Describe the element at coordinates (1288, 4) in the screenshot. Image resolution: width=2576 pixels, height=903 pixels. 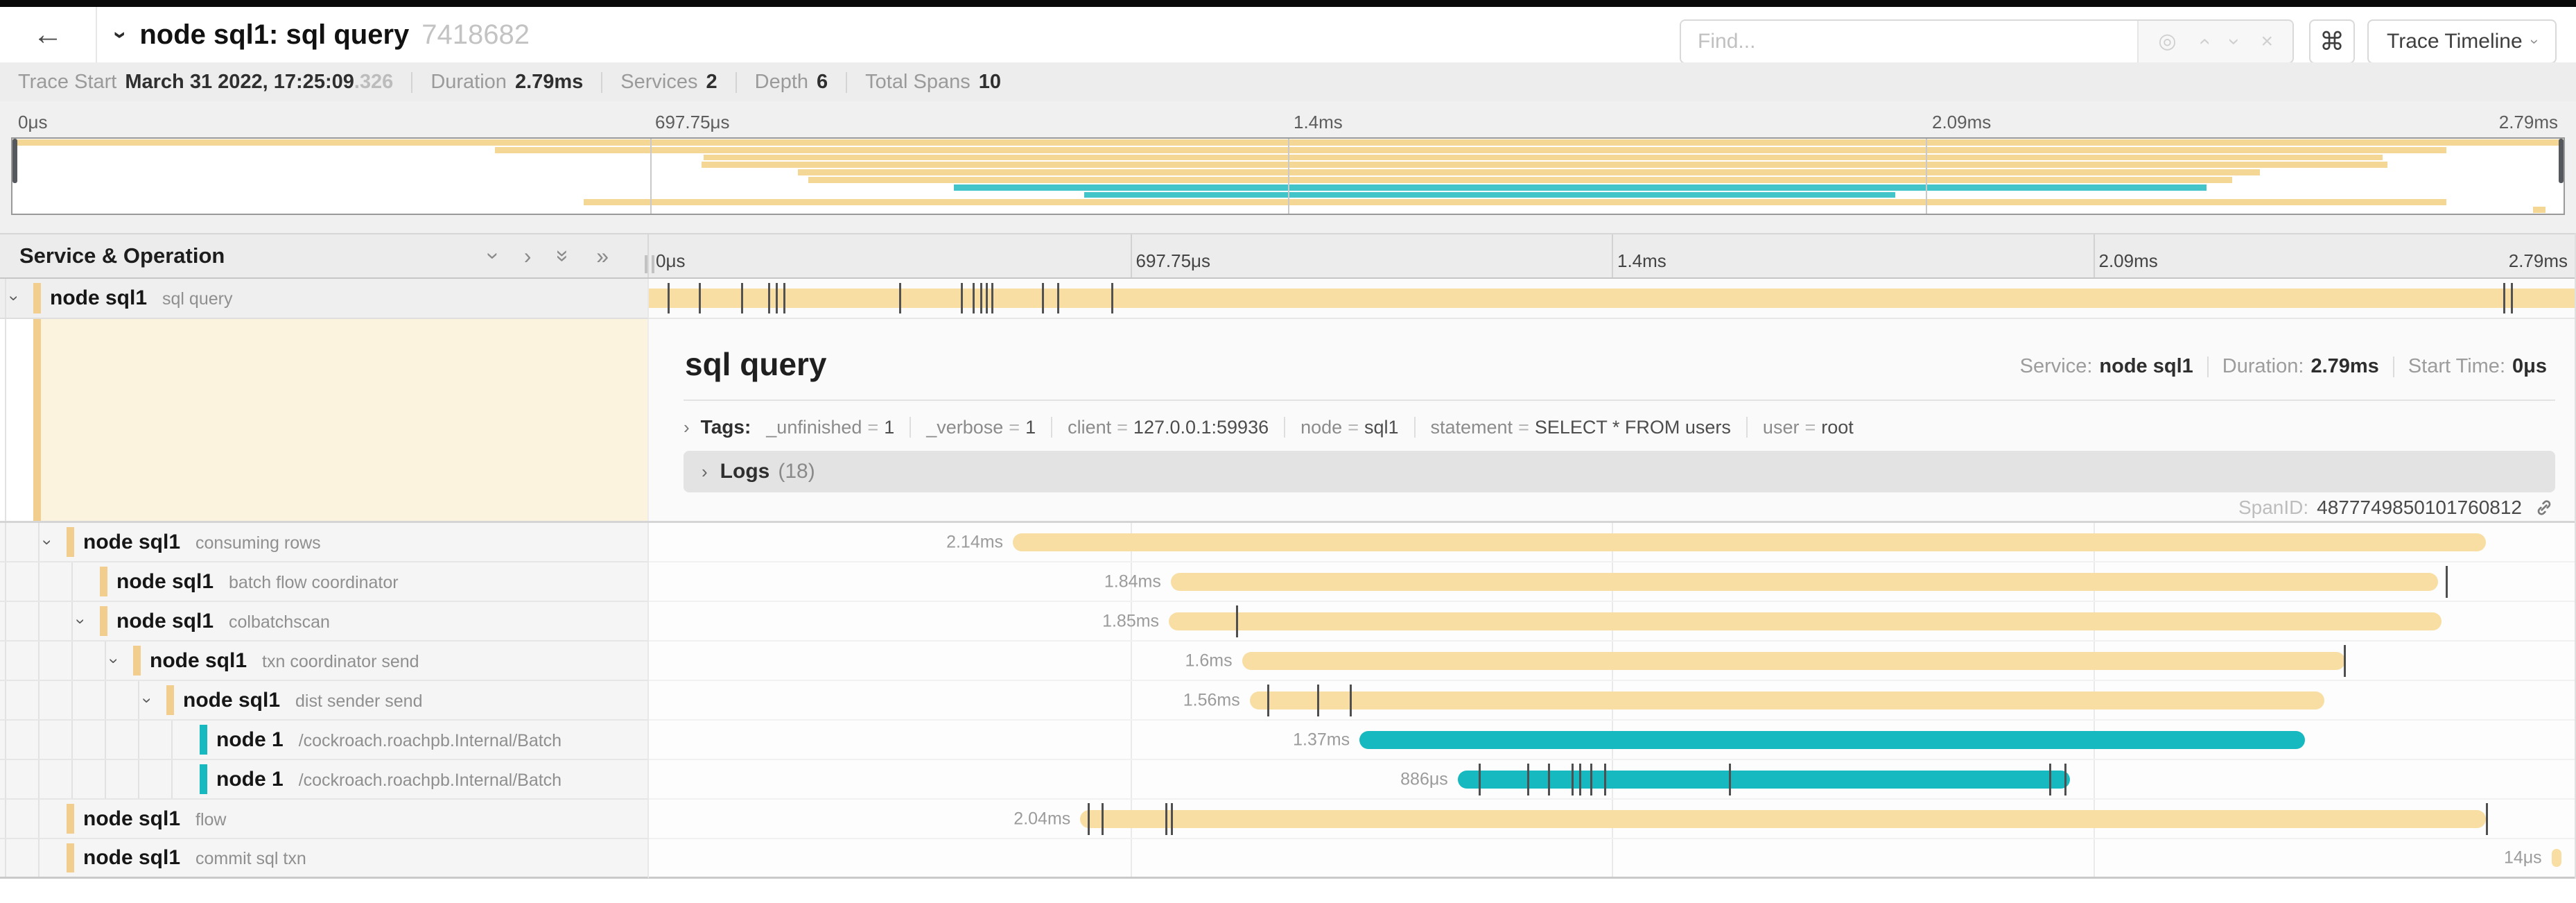
I see `window-top-edge` at that location.